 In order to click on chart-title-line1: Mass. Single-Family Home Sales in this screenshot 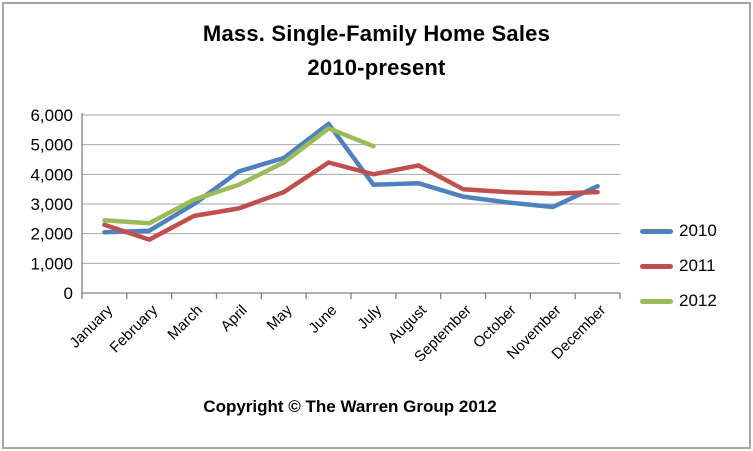, I will do `click(376, 33)`.